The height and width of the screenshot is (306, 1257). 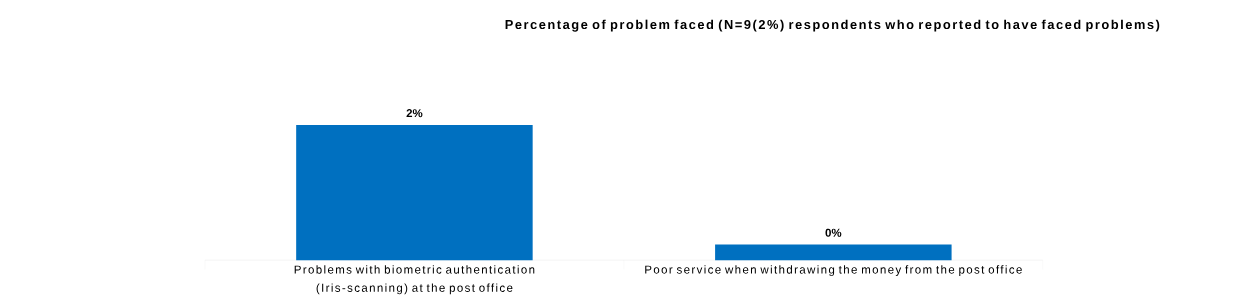 What do you see at coordinates (414, 113) in the screenshot?
I see `data-label: 2%` at bounding box center [414, 113].